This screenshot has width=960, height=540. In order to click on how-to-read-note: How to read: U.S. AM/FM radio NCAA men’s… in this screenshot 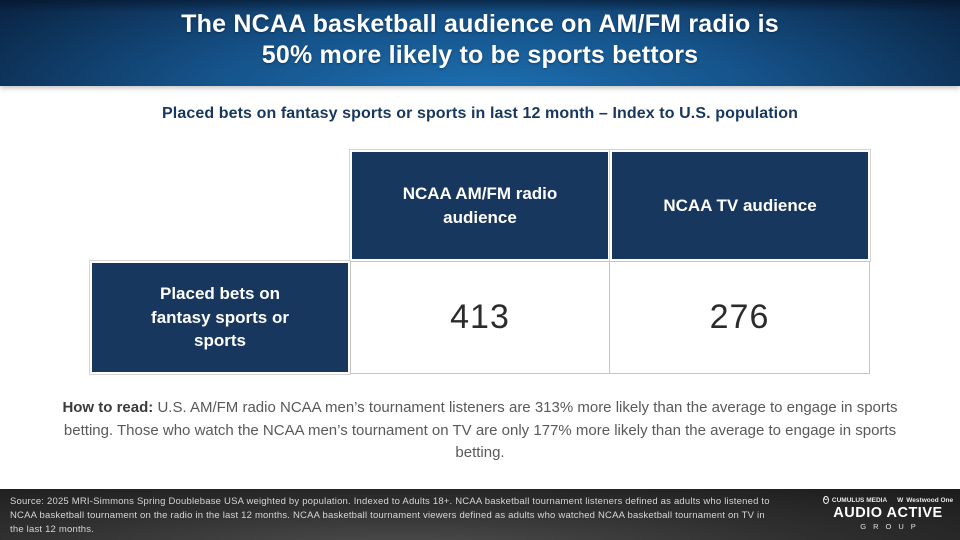, I will do `click(480, 431)`.